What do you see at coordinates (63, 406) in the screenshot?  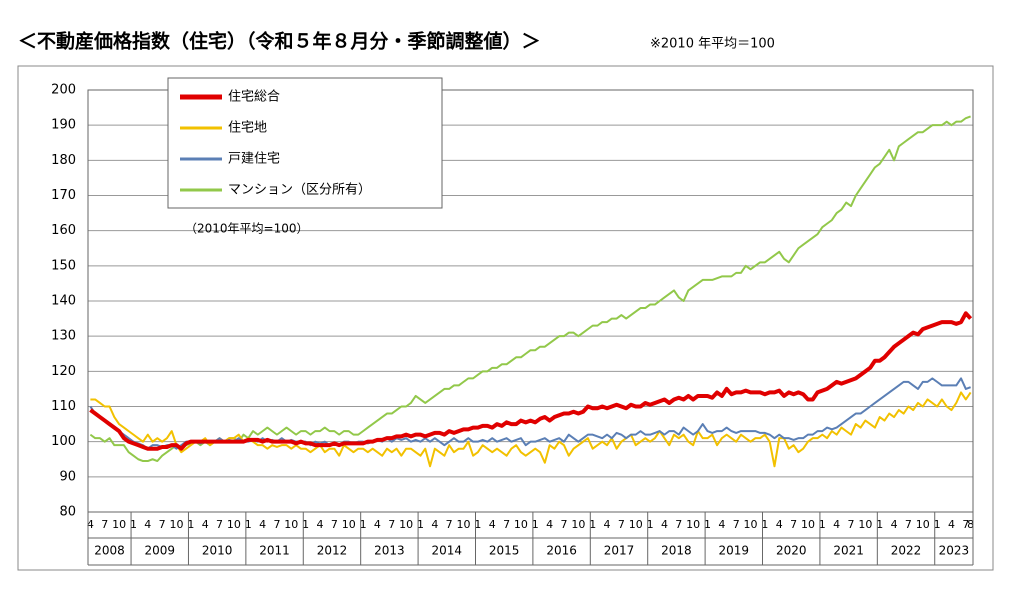 I see `y-tick-label: 110` at bounding box center [63, 406].